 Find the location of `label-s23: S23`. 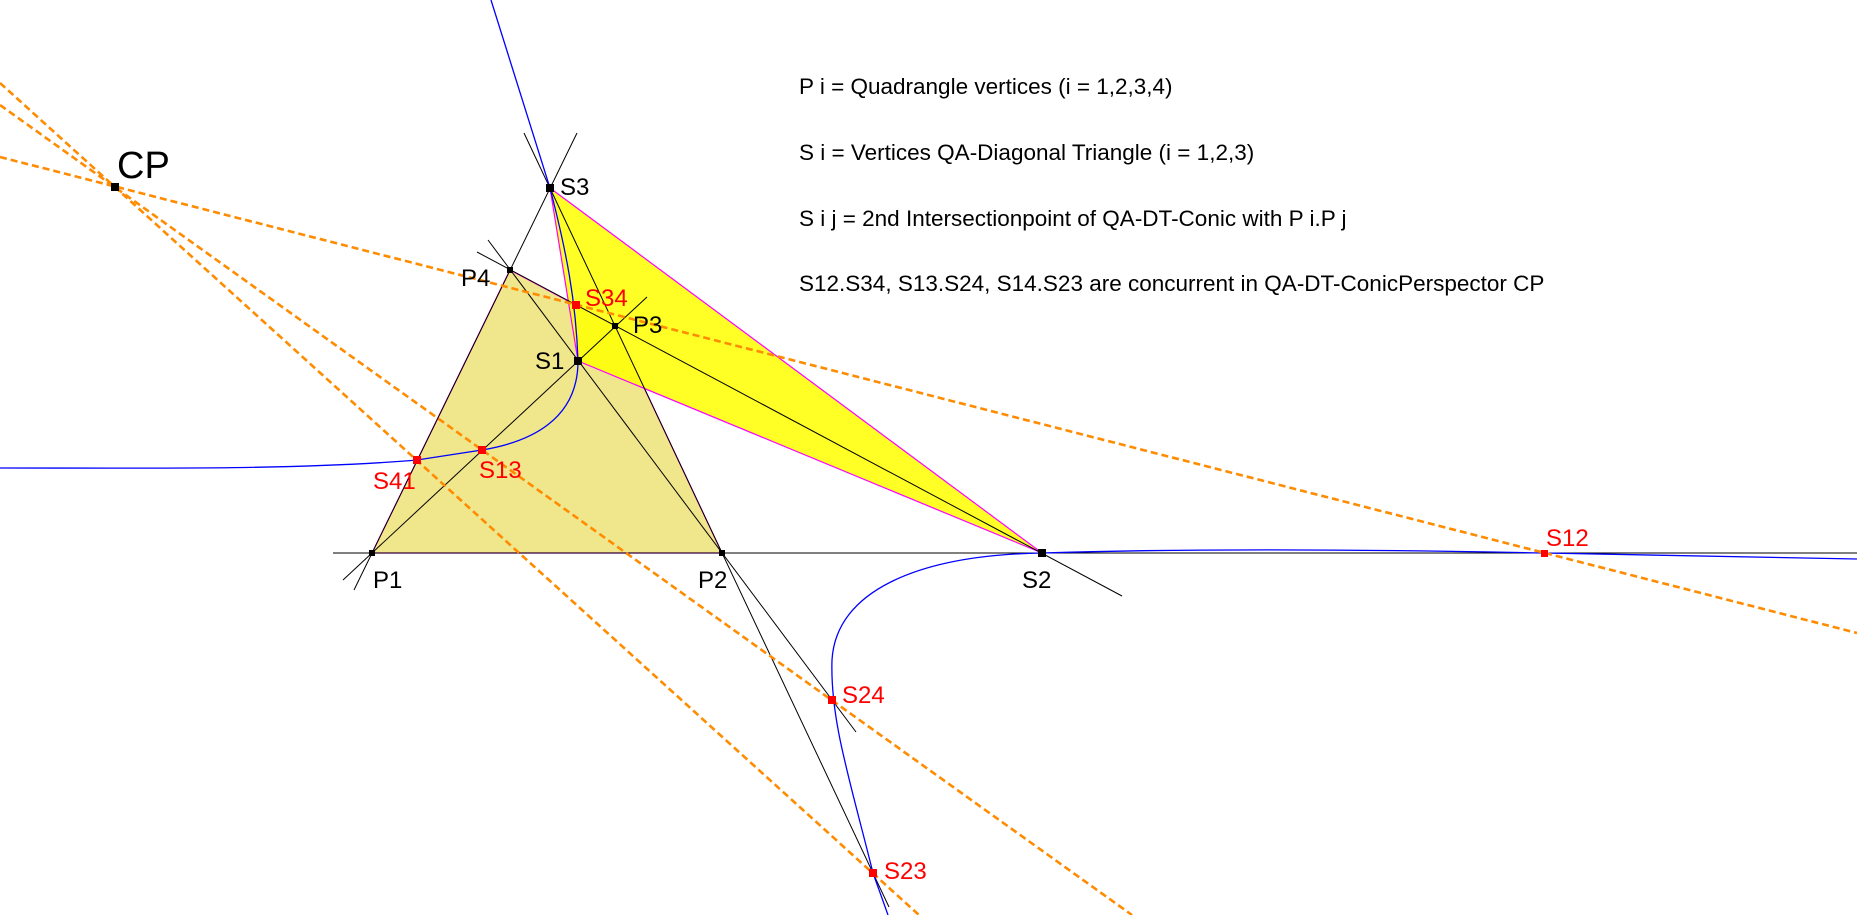

label-s23: S23 is located at coordinates (905, 871).